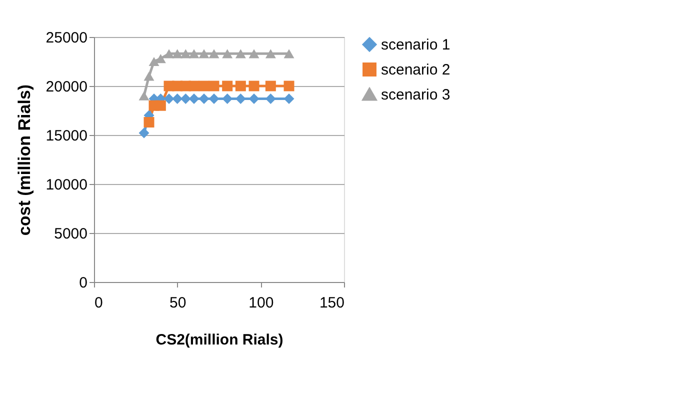 The height and width of the screenshot is (417, 680). Describe the element at coordinates (415, 70) in the screenshot. I see `legend-label: scenario 2` at that location.